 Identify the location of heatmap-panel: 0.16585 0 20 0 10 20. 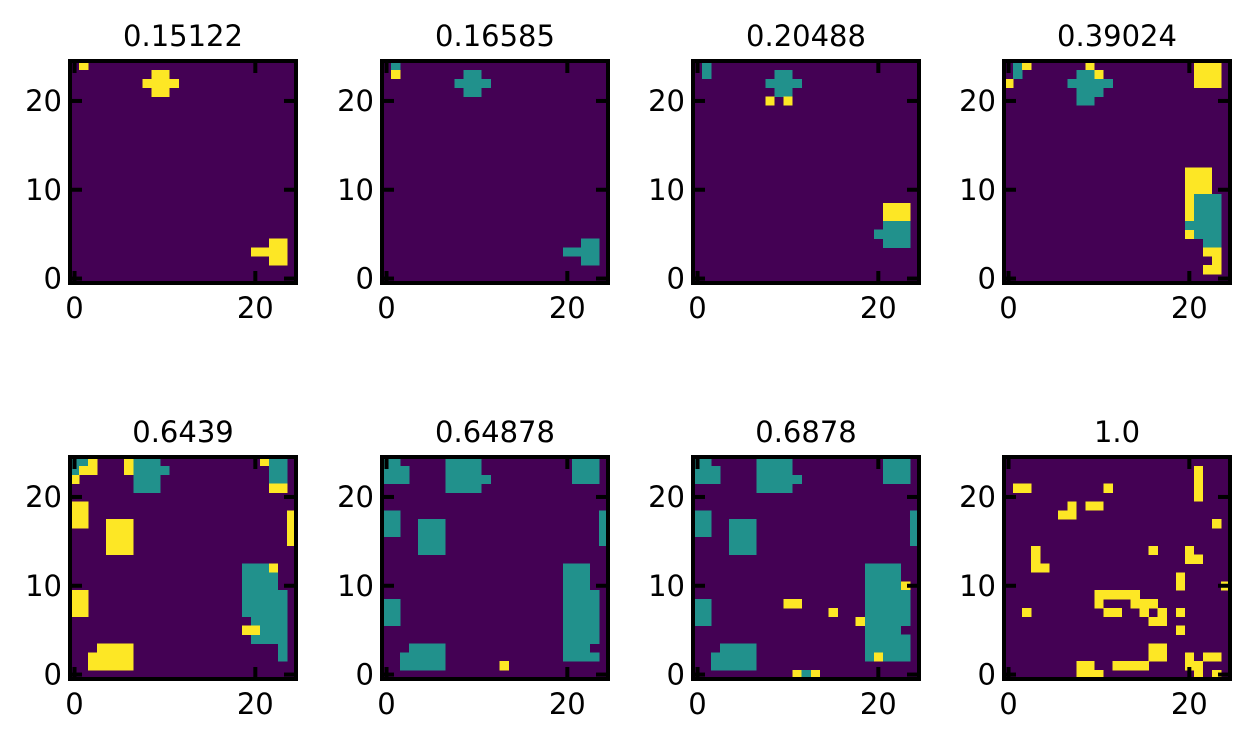
(473, 172).